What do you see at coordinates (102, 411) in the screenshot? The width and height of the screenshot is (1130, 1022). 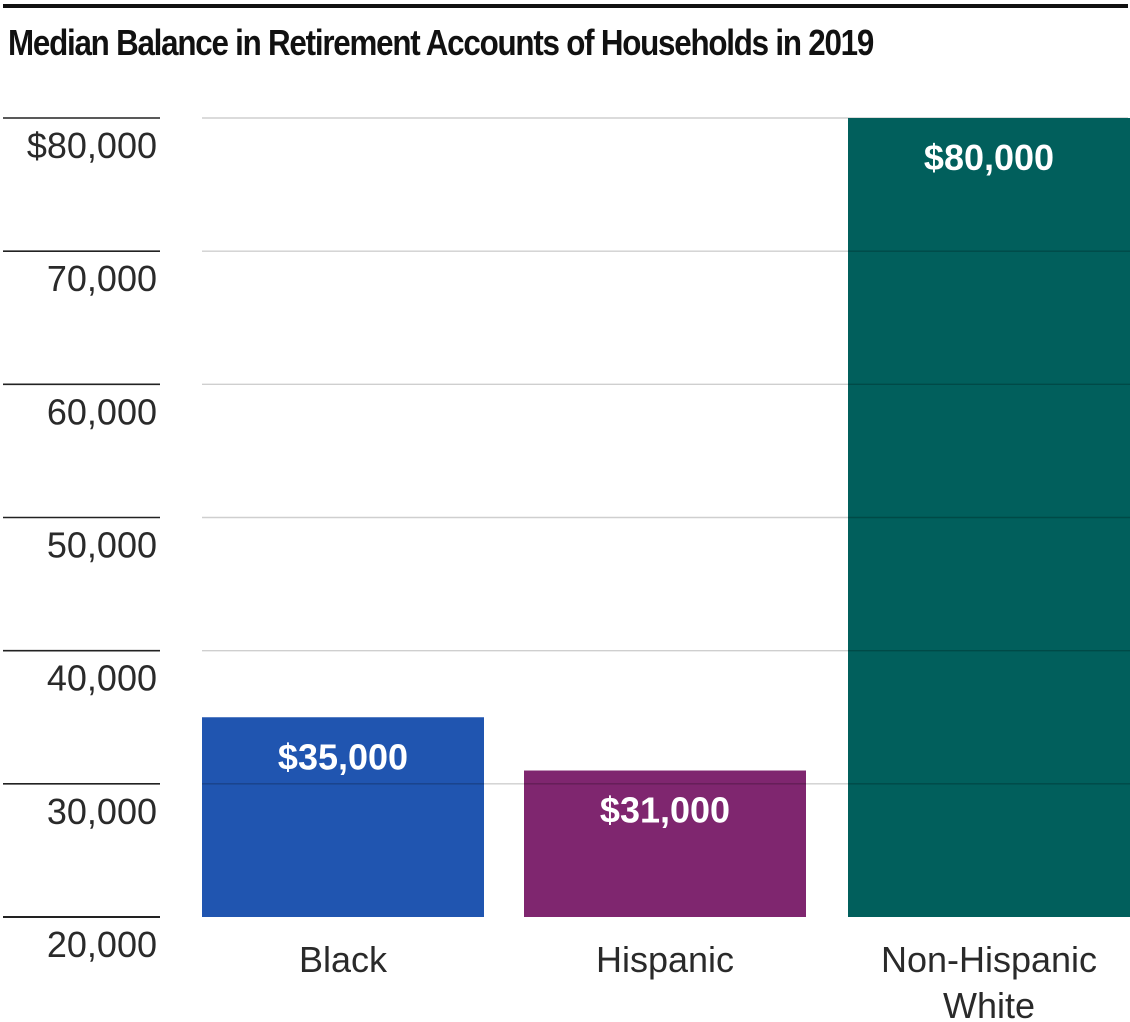 I see `y-tick-label: 60,000` at bounding box center [102, 411].